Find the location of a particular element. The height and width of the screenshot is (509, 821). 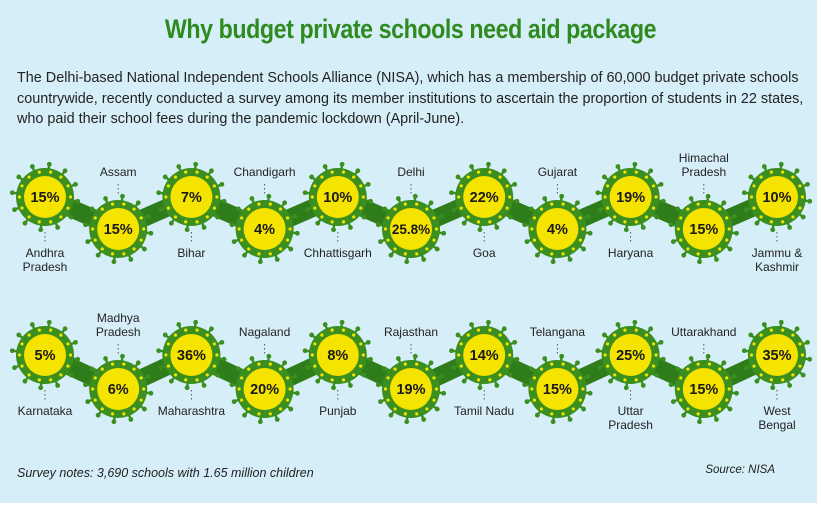

state-label: Pradesh is located at coordinates (118, 332).